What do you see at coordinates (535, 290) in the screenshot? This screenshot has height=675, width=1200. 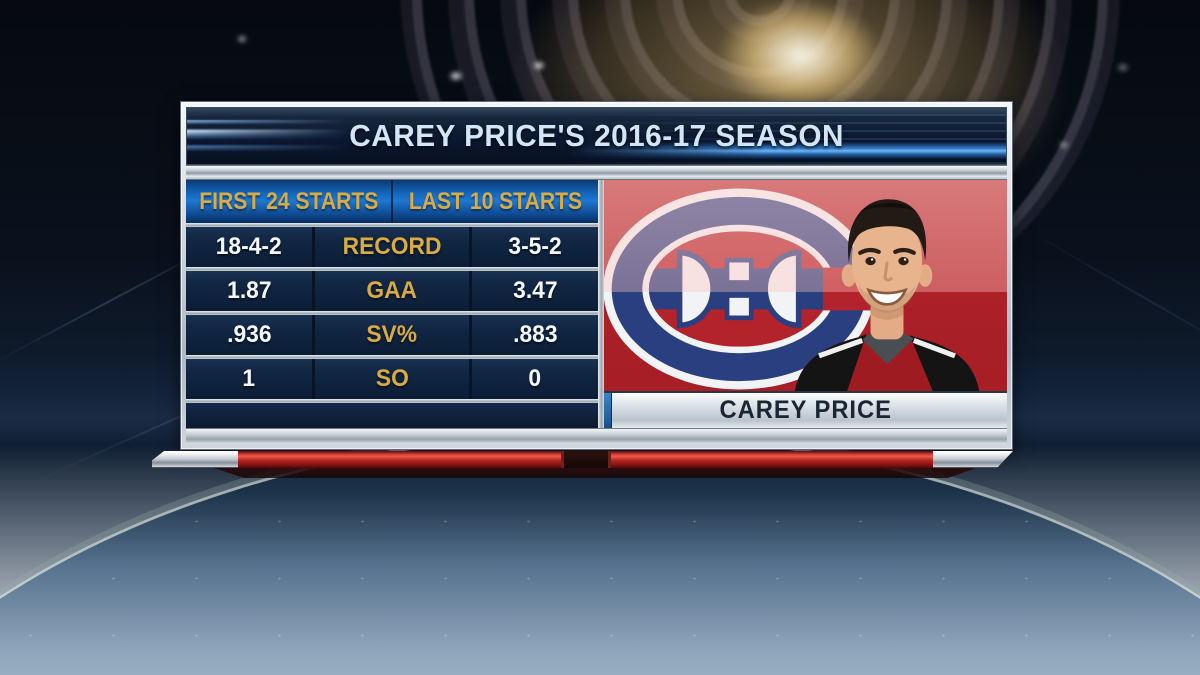 I see `cell-last10-gaa: 3.47` at bounding box center [535, 290].